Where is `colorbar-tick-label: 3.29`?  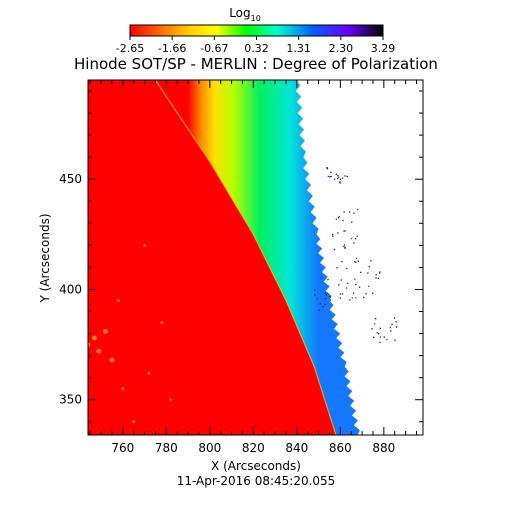 colorbar-tick-label: 3.29 is located at coordinates (383, 48).